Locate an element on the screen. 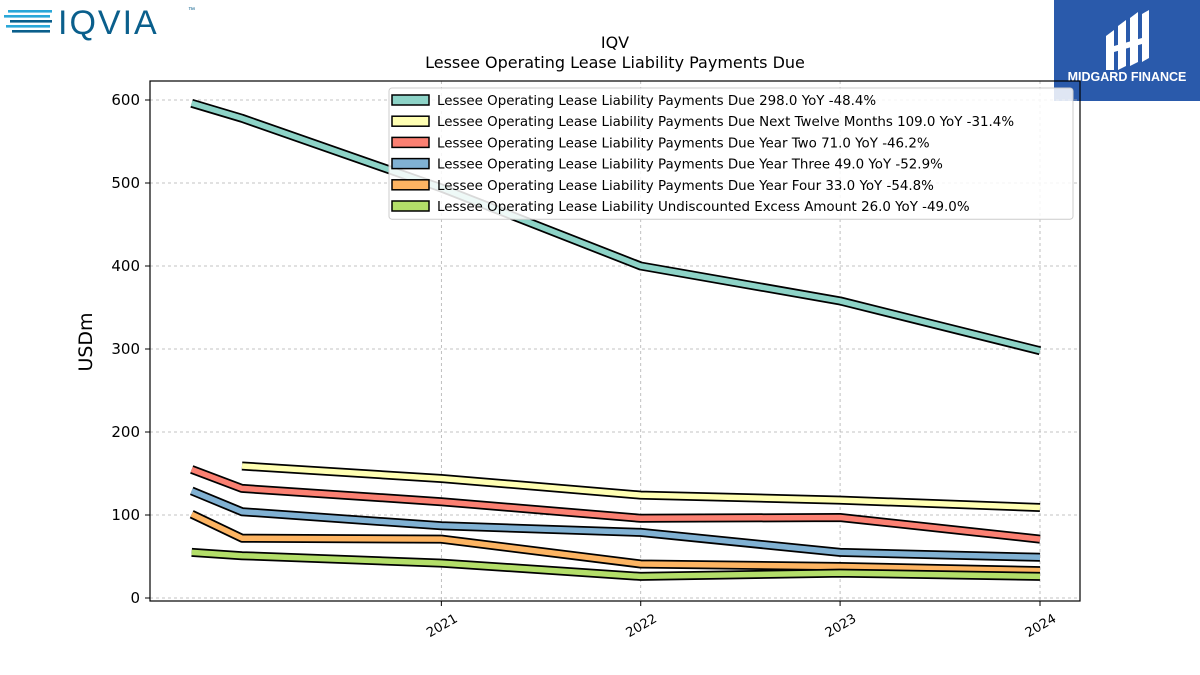  y-tick-label: 100 is located at coordinates (125, 515).